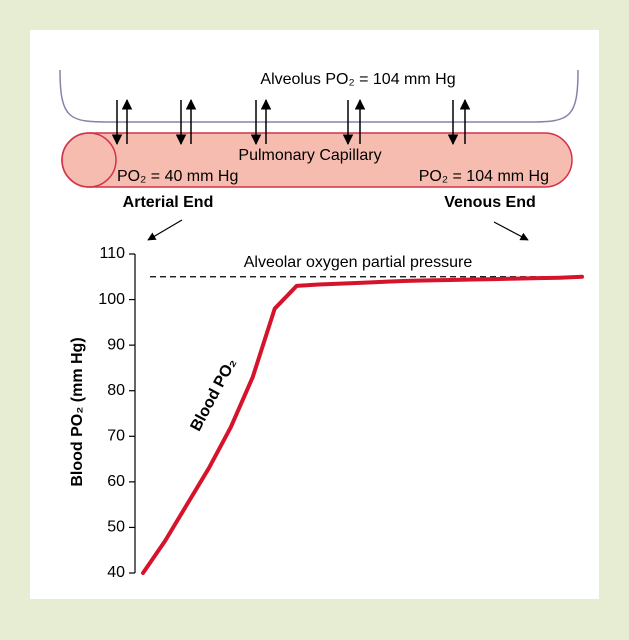  I want to click on y-tick-label: 50, so click(116, 527).